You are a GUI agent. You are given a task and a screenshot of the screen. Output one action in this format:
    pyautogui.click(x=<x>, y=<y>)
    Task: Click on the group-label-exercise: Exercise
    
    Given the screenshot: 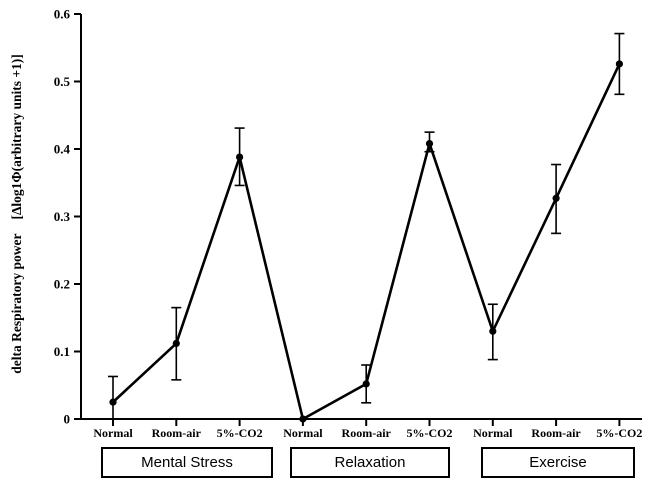 What is the action you would take?
    pyautogui.click(x=558, y=462)
    